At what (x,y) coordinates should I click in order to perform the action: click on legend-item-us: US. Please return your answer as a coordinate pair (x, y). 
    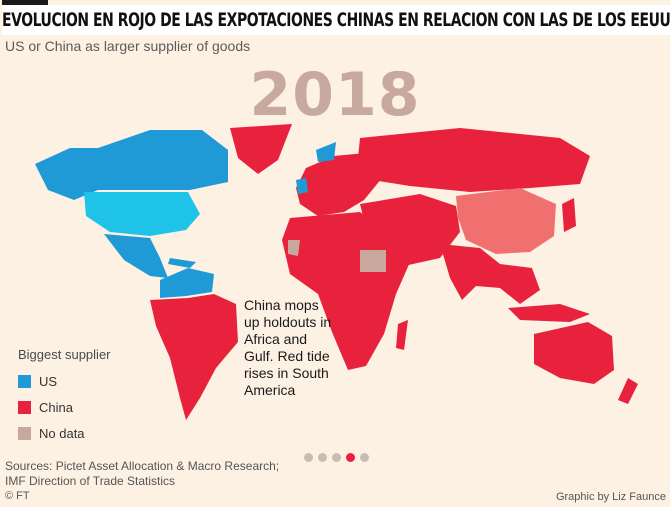
    Looking at the image, I should click on (64, 381).